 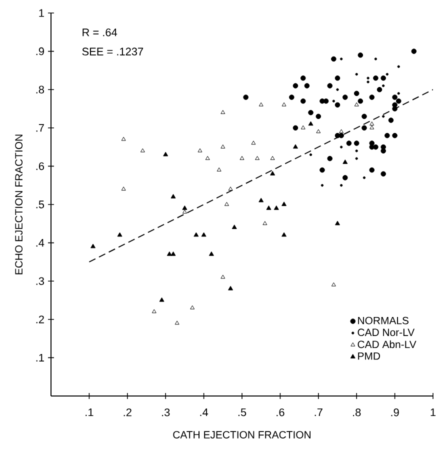 I want to click on annotation: R = .64, so click(x=100, y=32).